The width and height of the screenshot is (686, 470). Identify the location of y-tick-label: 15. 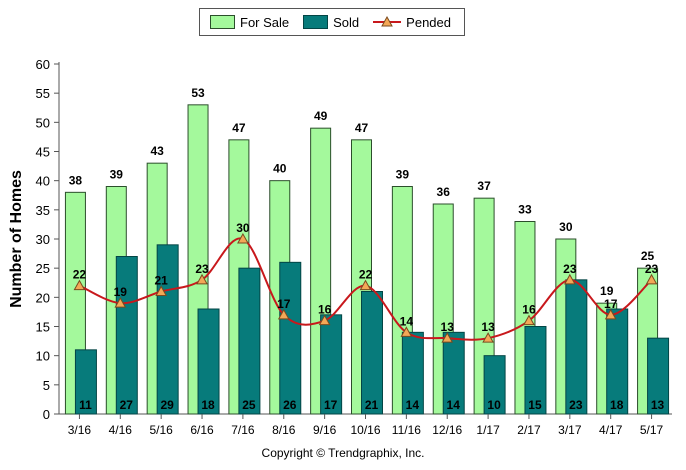
(43, 327).